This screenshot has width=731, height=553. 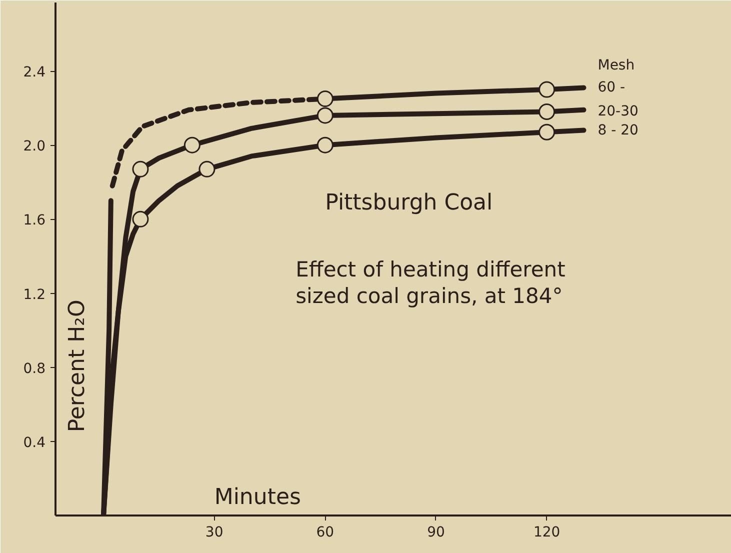 I want to click on y-tick-label: 1.6, so click(x=34, y=220).